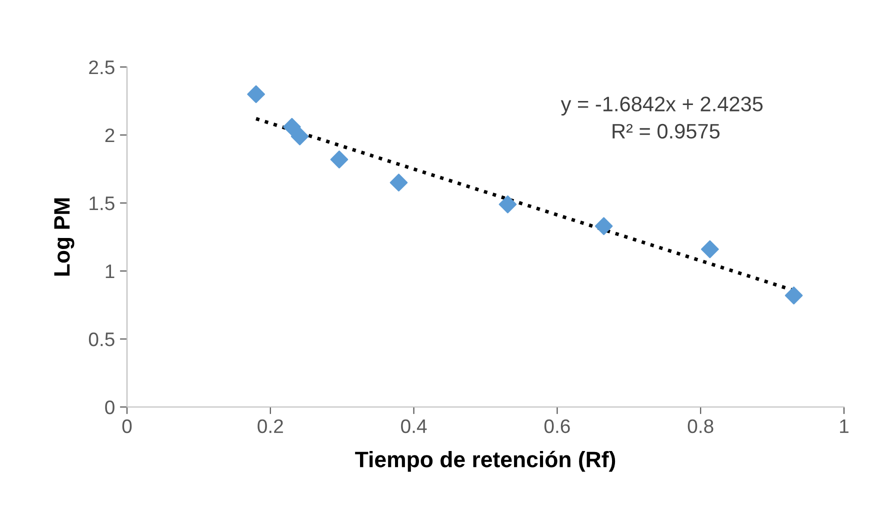  I want to click on y-tick-label: 0, so click(109, 407).